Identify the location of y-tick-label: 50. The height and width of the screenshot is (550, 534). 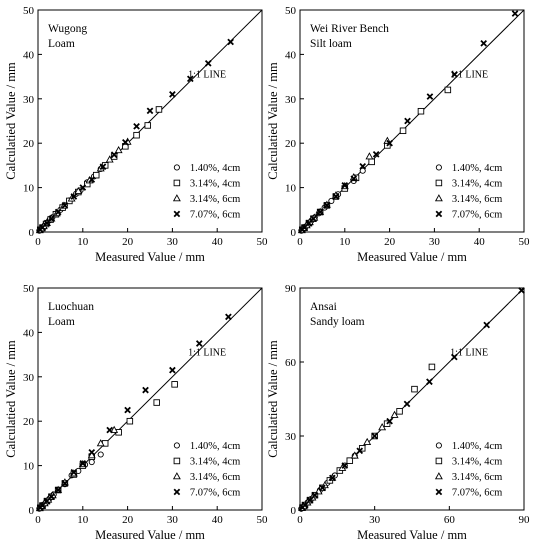
(29, 289).